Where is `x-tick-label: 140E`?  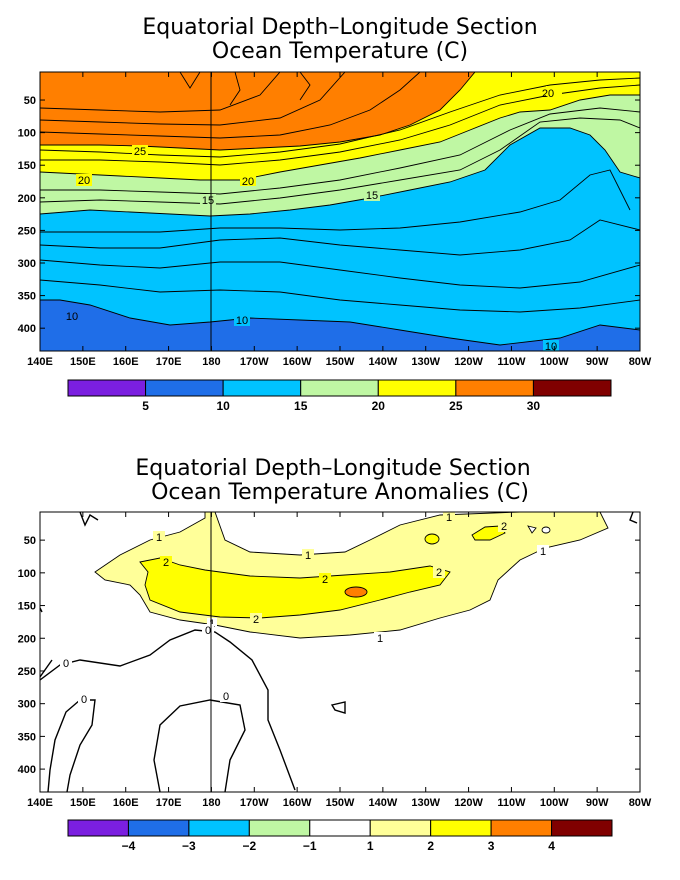
x-tick-label: 140E is located at coordinates (40, 362).